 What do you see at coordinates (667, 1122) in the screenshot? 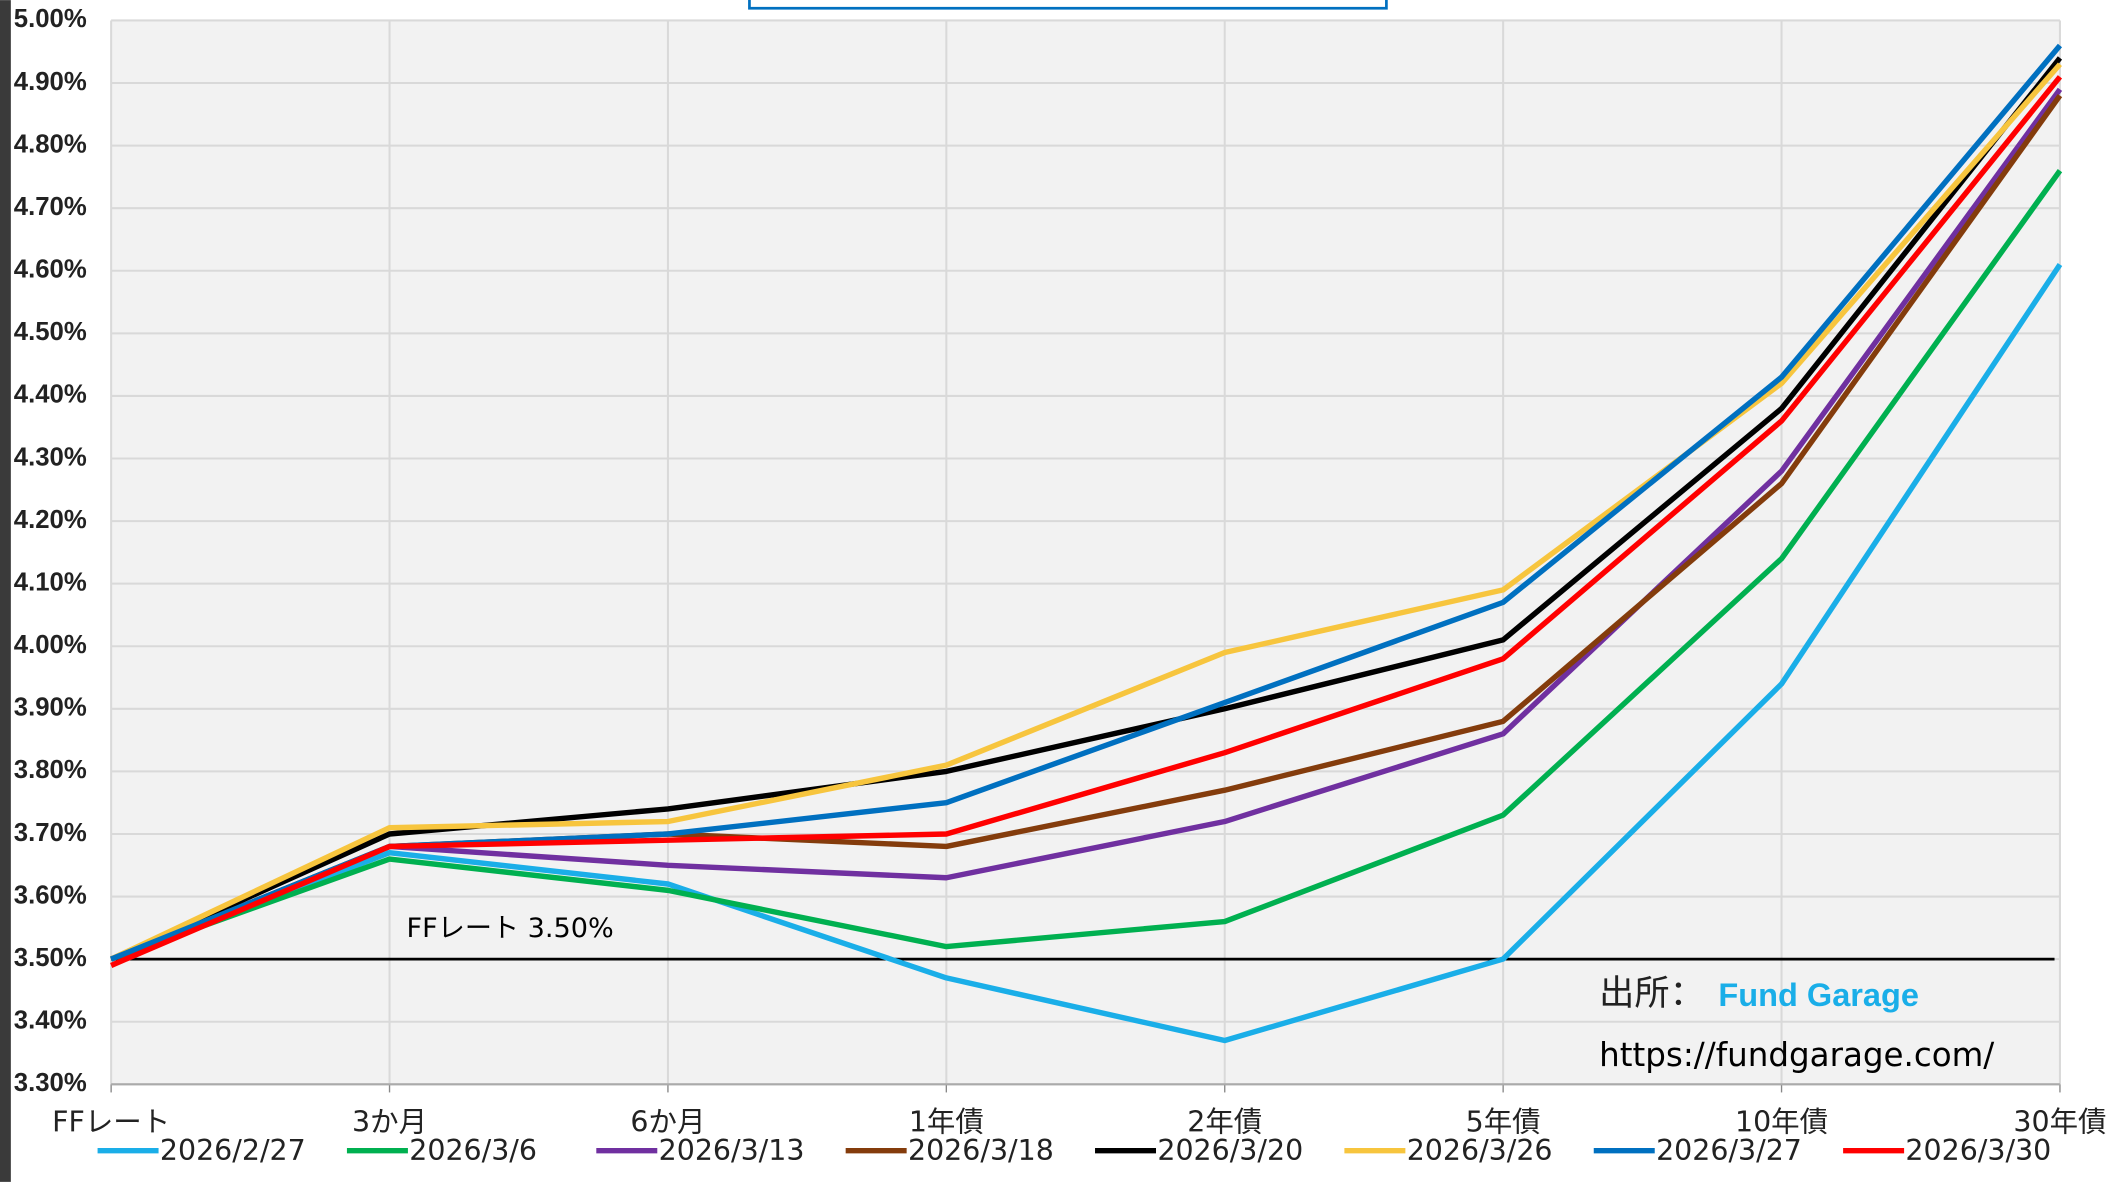
I see `x-tick-label: 6か月` at bounding box center [667, 1122].